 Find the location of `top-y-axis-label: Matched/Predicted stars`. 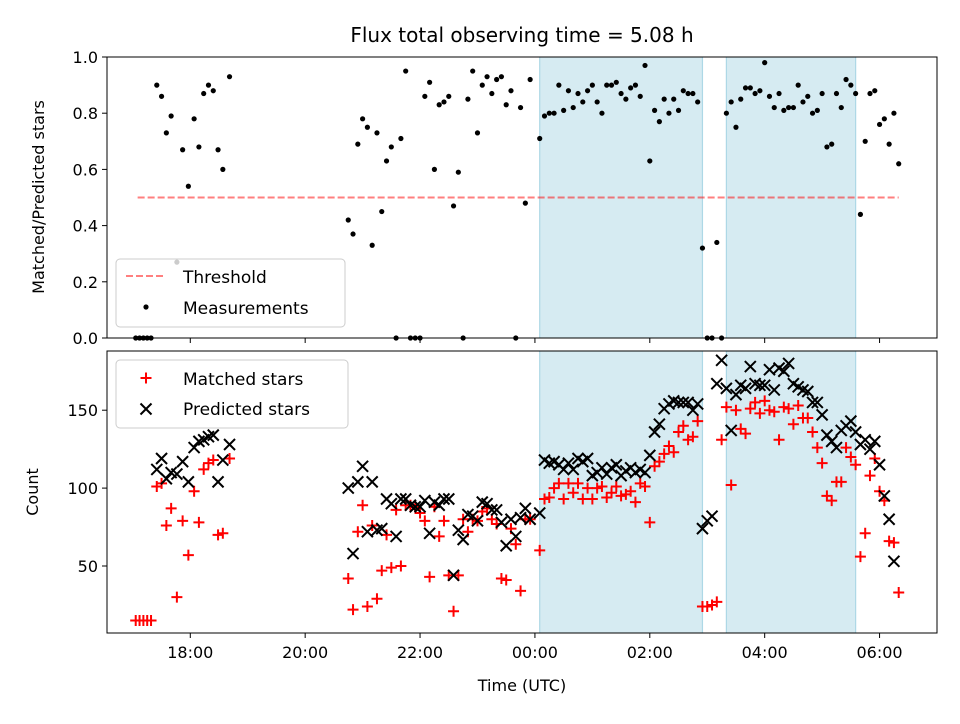

top-y-axis-label: Matched/Predicted stars is located at coordinates (38, 197).